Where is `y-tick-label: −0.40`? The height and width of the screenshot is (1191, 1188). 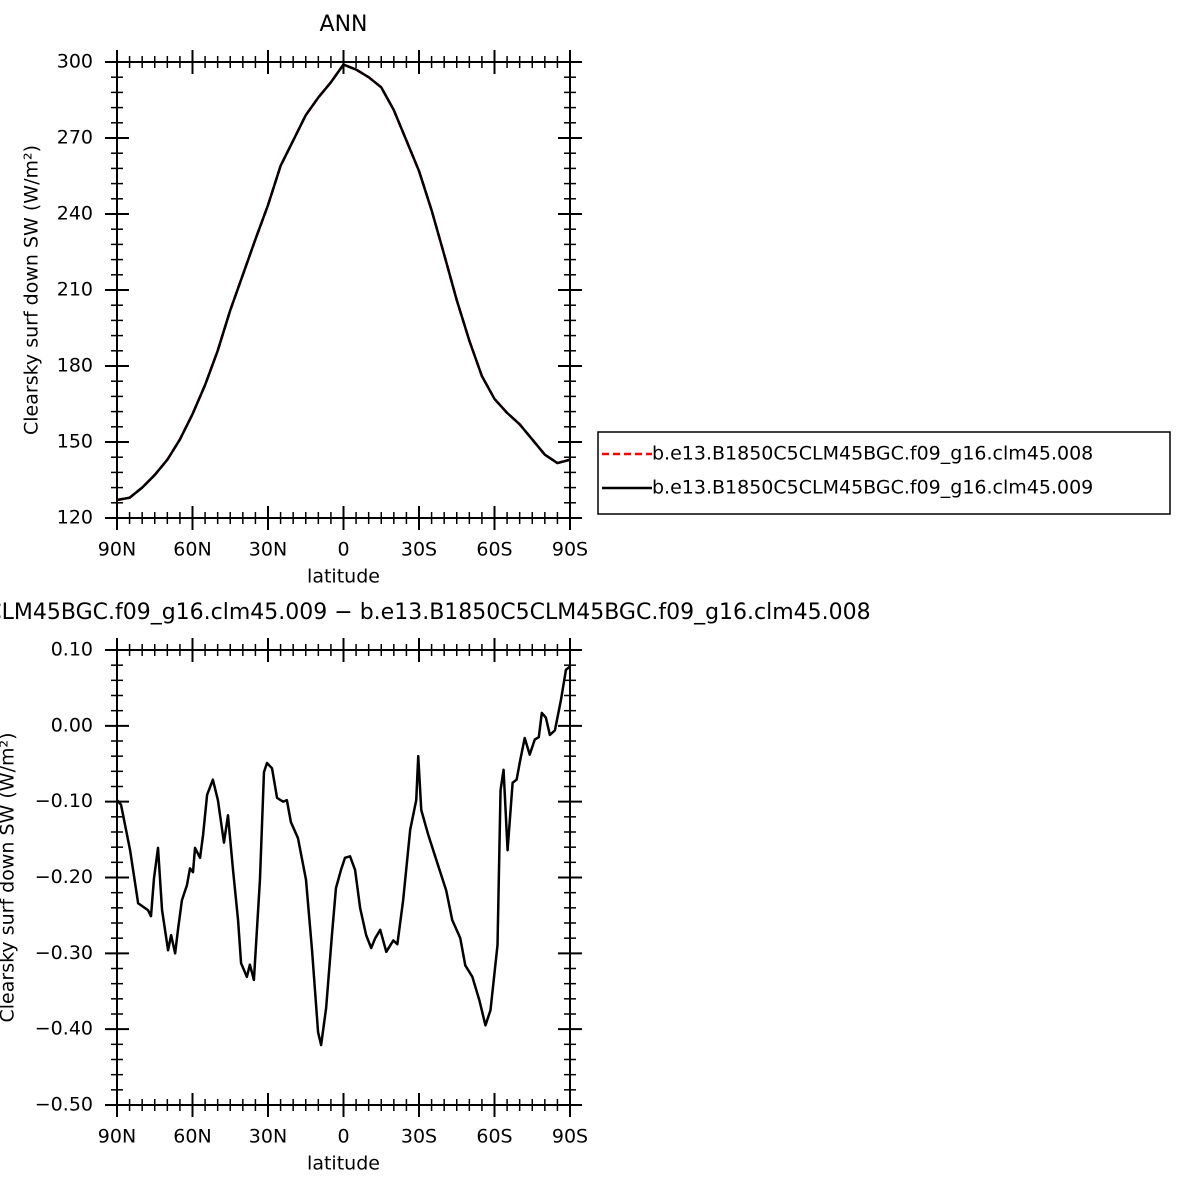 y-tick-label: −0.40 is located at coordinates (64, 1029).